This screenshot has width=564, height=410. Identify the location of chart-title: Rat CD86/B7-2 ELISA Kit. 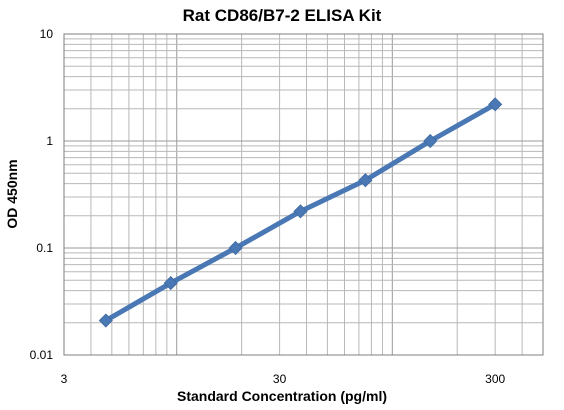
(282, 15).